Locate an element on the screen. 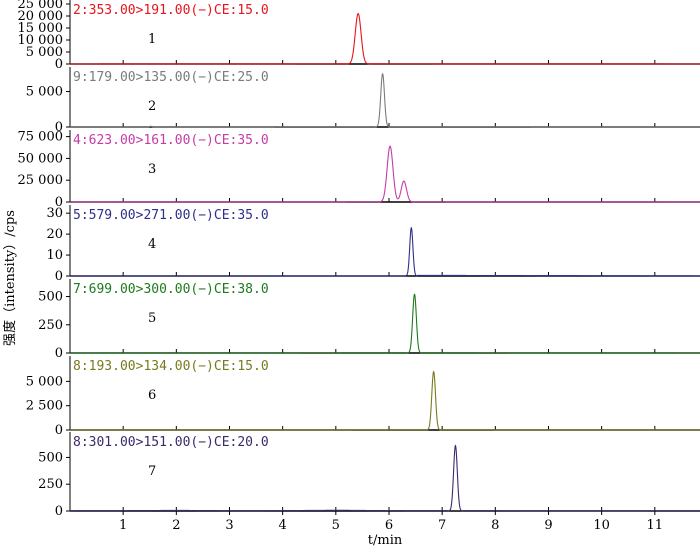 This screenshot has height=547, width=700. y-tick-label: 2 500 is located at coordinates (44, 406).